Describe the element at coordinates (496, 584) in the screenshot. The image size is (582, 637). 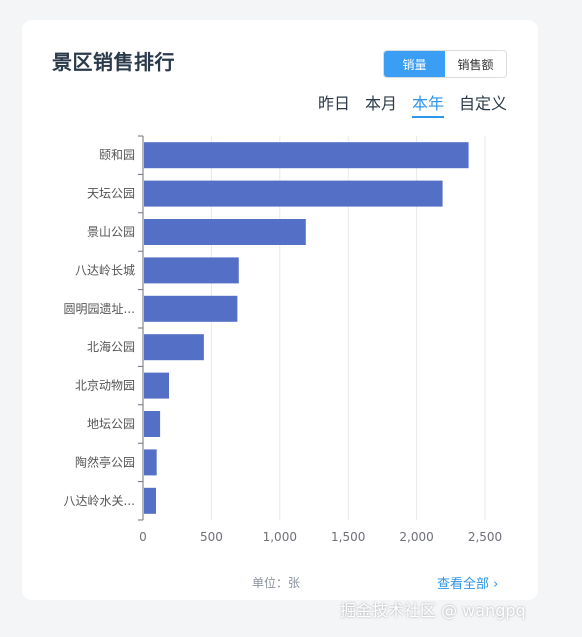
I see `chevron-right-icon: ›` at that location.